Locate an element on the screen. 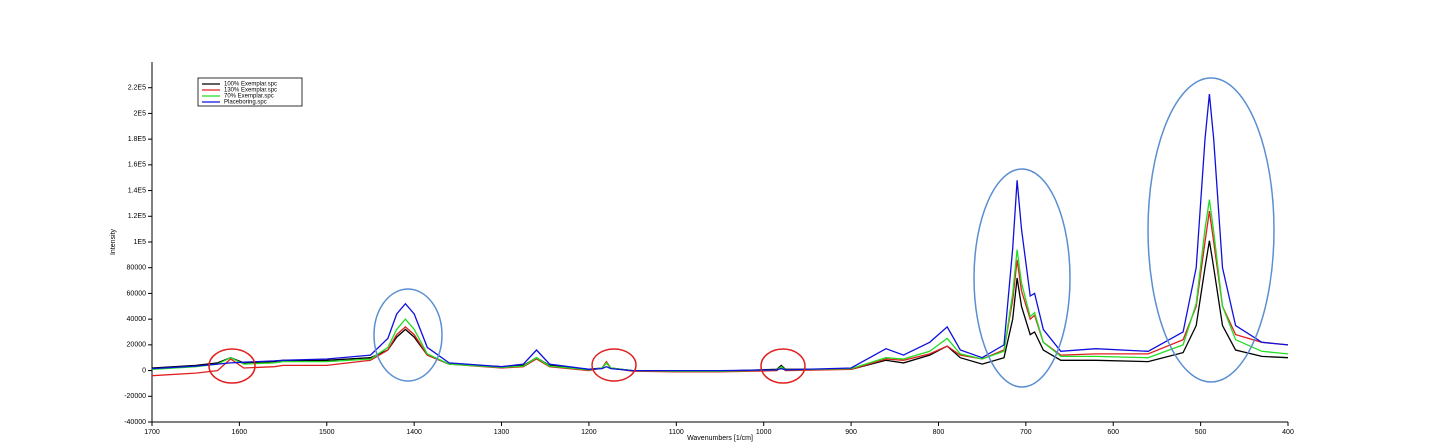 This screenshot has height=448, width=1430. x-tick-label: 1700 is located at coordinates (152, 432).